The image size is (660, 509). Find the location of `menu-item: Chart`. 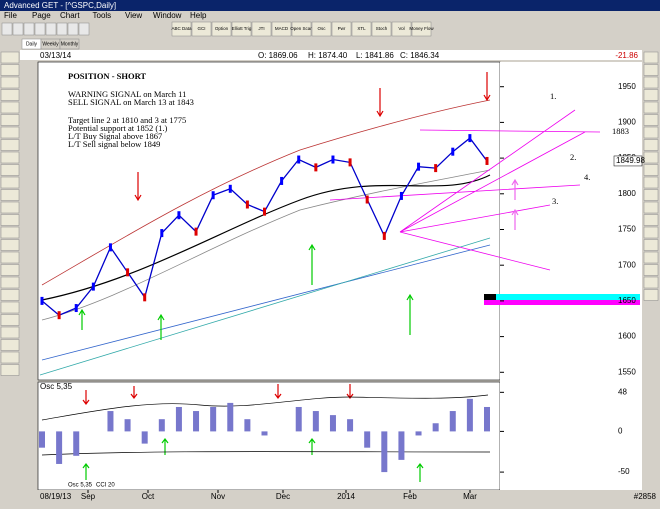

menu-item: Chart is located at coordinates (70, 15).